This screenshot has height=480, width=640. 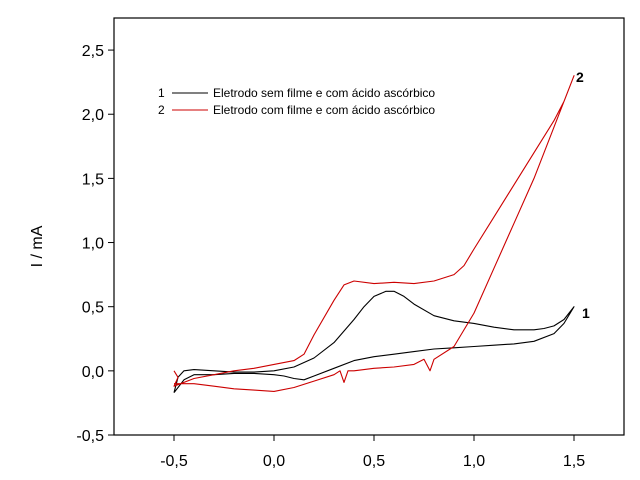 What do you see at coordinates (161, 110) in the screenshot?
I see `legend-number: 2` at bounding box center [161, 110].